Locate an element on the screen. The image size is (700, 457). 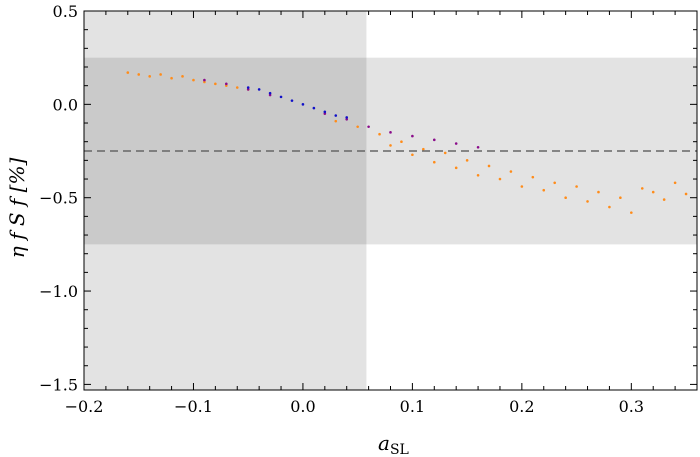
y-axis-title: η f S f [%] is located at coordinates (17, 208).